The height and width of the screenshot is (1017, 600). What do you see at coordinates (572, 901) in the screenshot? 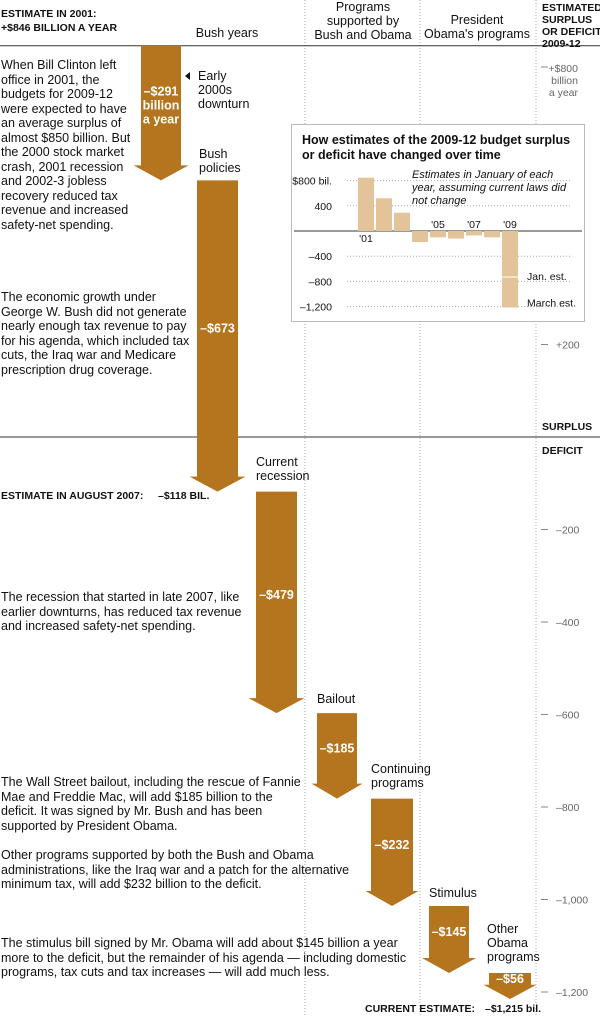
I see `axis-tick-label: –1,000` at bounding box center [572, 901].